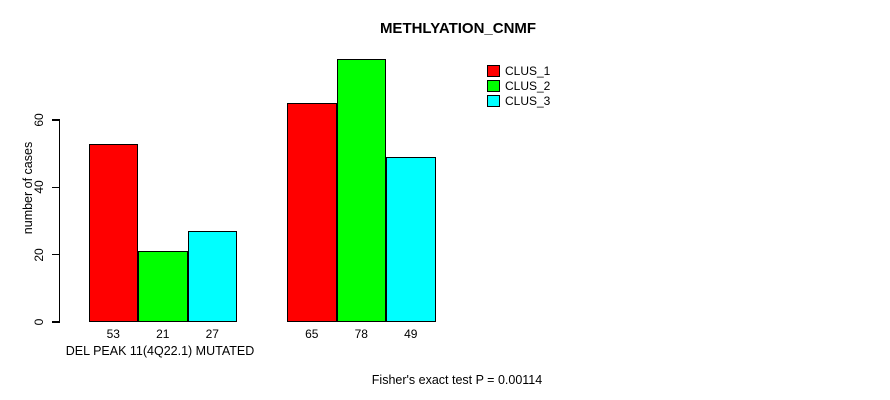 The height and width of the screenshot is (400, 890). I want to click on legend: CLUS_1 CLUS_2 CLUS_3, so click(518, 85).